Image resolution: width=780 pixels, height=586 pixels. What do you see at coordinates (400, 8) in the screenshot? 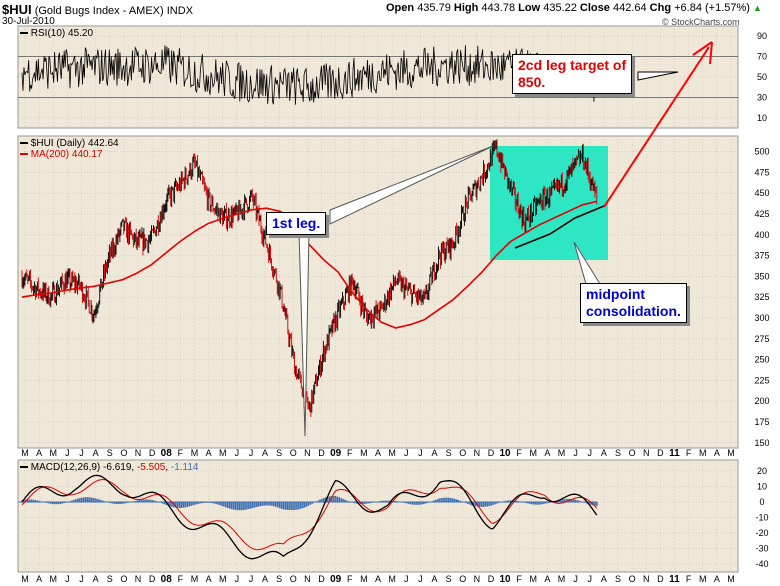
I see `open-label: Open` at bounding box center [400, 8].